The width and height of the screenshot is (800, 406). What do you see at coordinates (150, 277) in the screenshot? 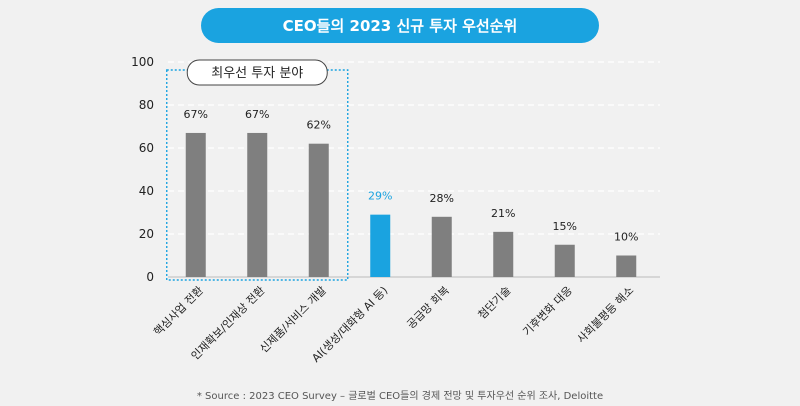
I see `y-tick-label: 0` at bounding box center [150, 277].